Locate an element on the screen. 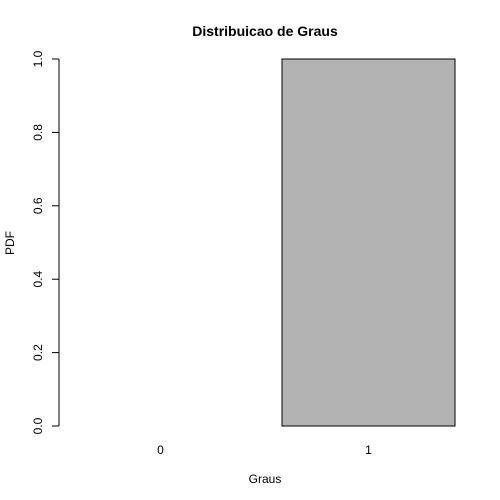 The image size is (500, 500). x-axis-label: Graus is located at coordinates (265, 479).